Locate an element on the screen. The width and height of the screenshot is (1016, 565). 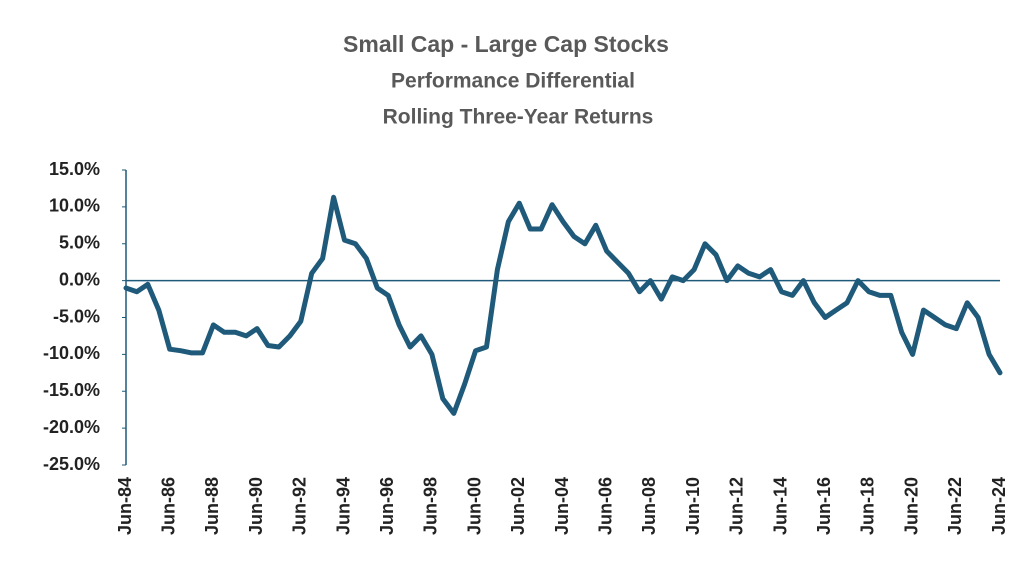
y-tick-label: -20.0% is located at coordinates (71, 427).